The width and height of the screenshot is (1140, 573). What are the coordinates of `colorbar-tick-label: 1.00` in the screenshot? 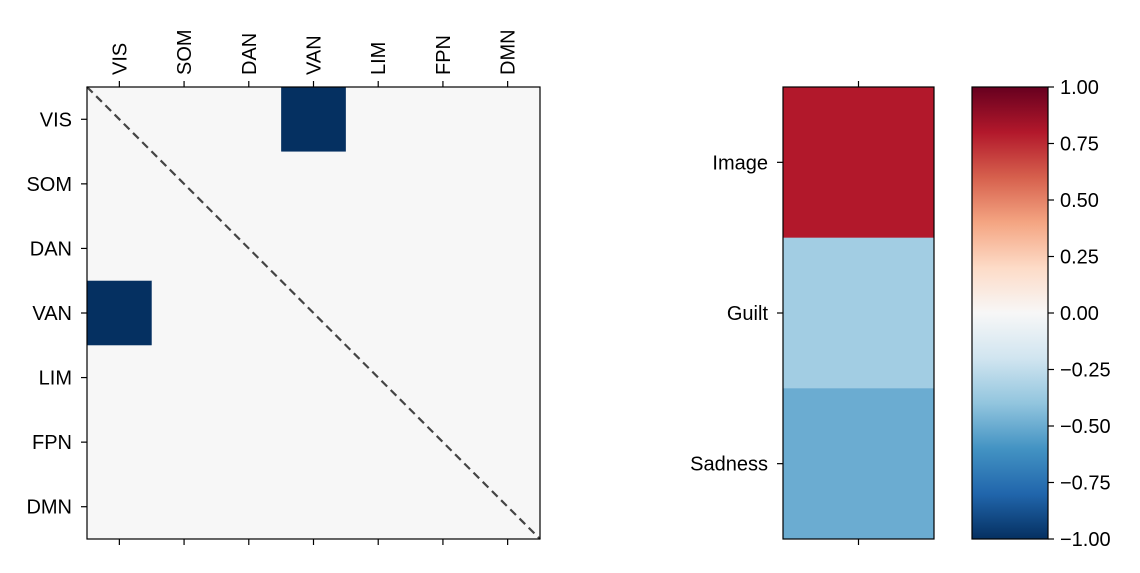 It's located at (1079, 88).